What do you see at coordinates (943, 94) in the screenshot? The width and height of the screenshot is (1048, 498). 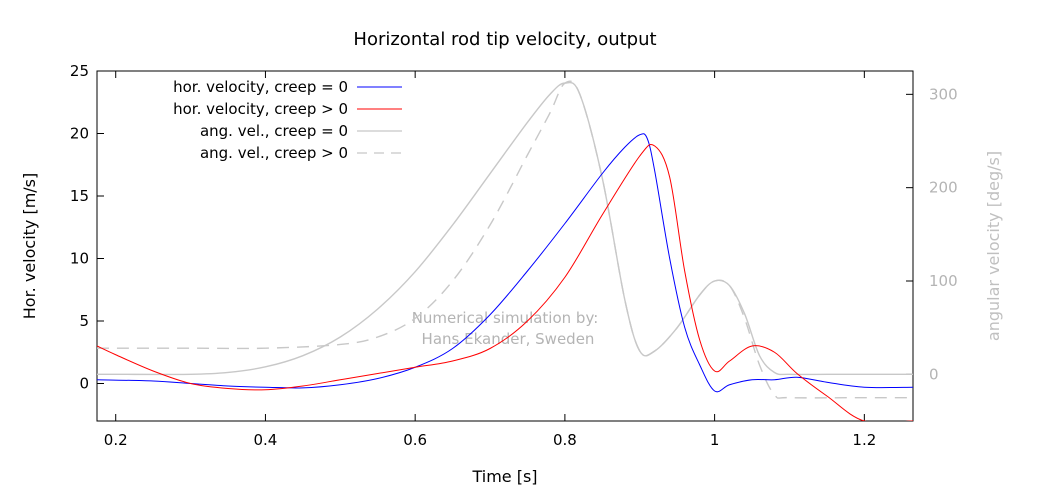 I see `y2-tick-label: 300` at bounding box center [943, 94].